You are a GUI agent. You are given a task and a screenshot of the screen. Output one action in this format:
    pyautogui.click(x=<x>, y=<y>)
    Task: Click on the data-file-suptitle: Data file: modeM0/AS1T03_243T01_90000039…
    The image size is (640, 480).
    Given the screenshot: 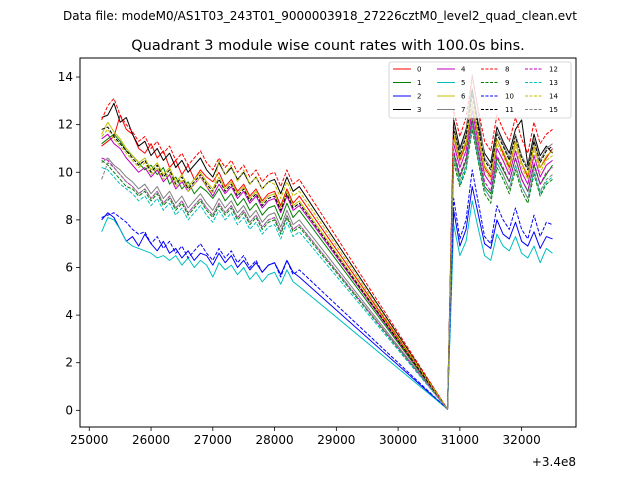 What is the action you would take?
    pyautogui.click(x=320, y=16)
    